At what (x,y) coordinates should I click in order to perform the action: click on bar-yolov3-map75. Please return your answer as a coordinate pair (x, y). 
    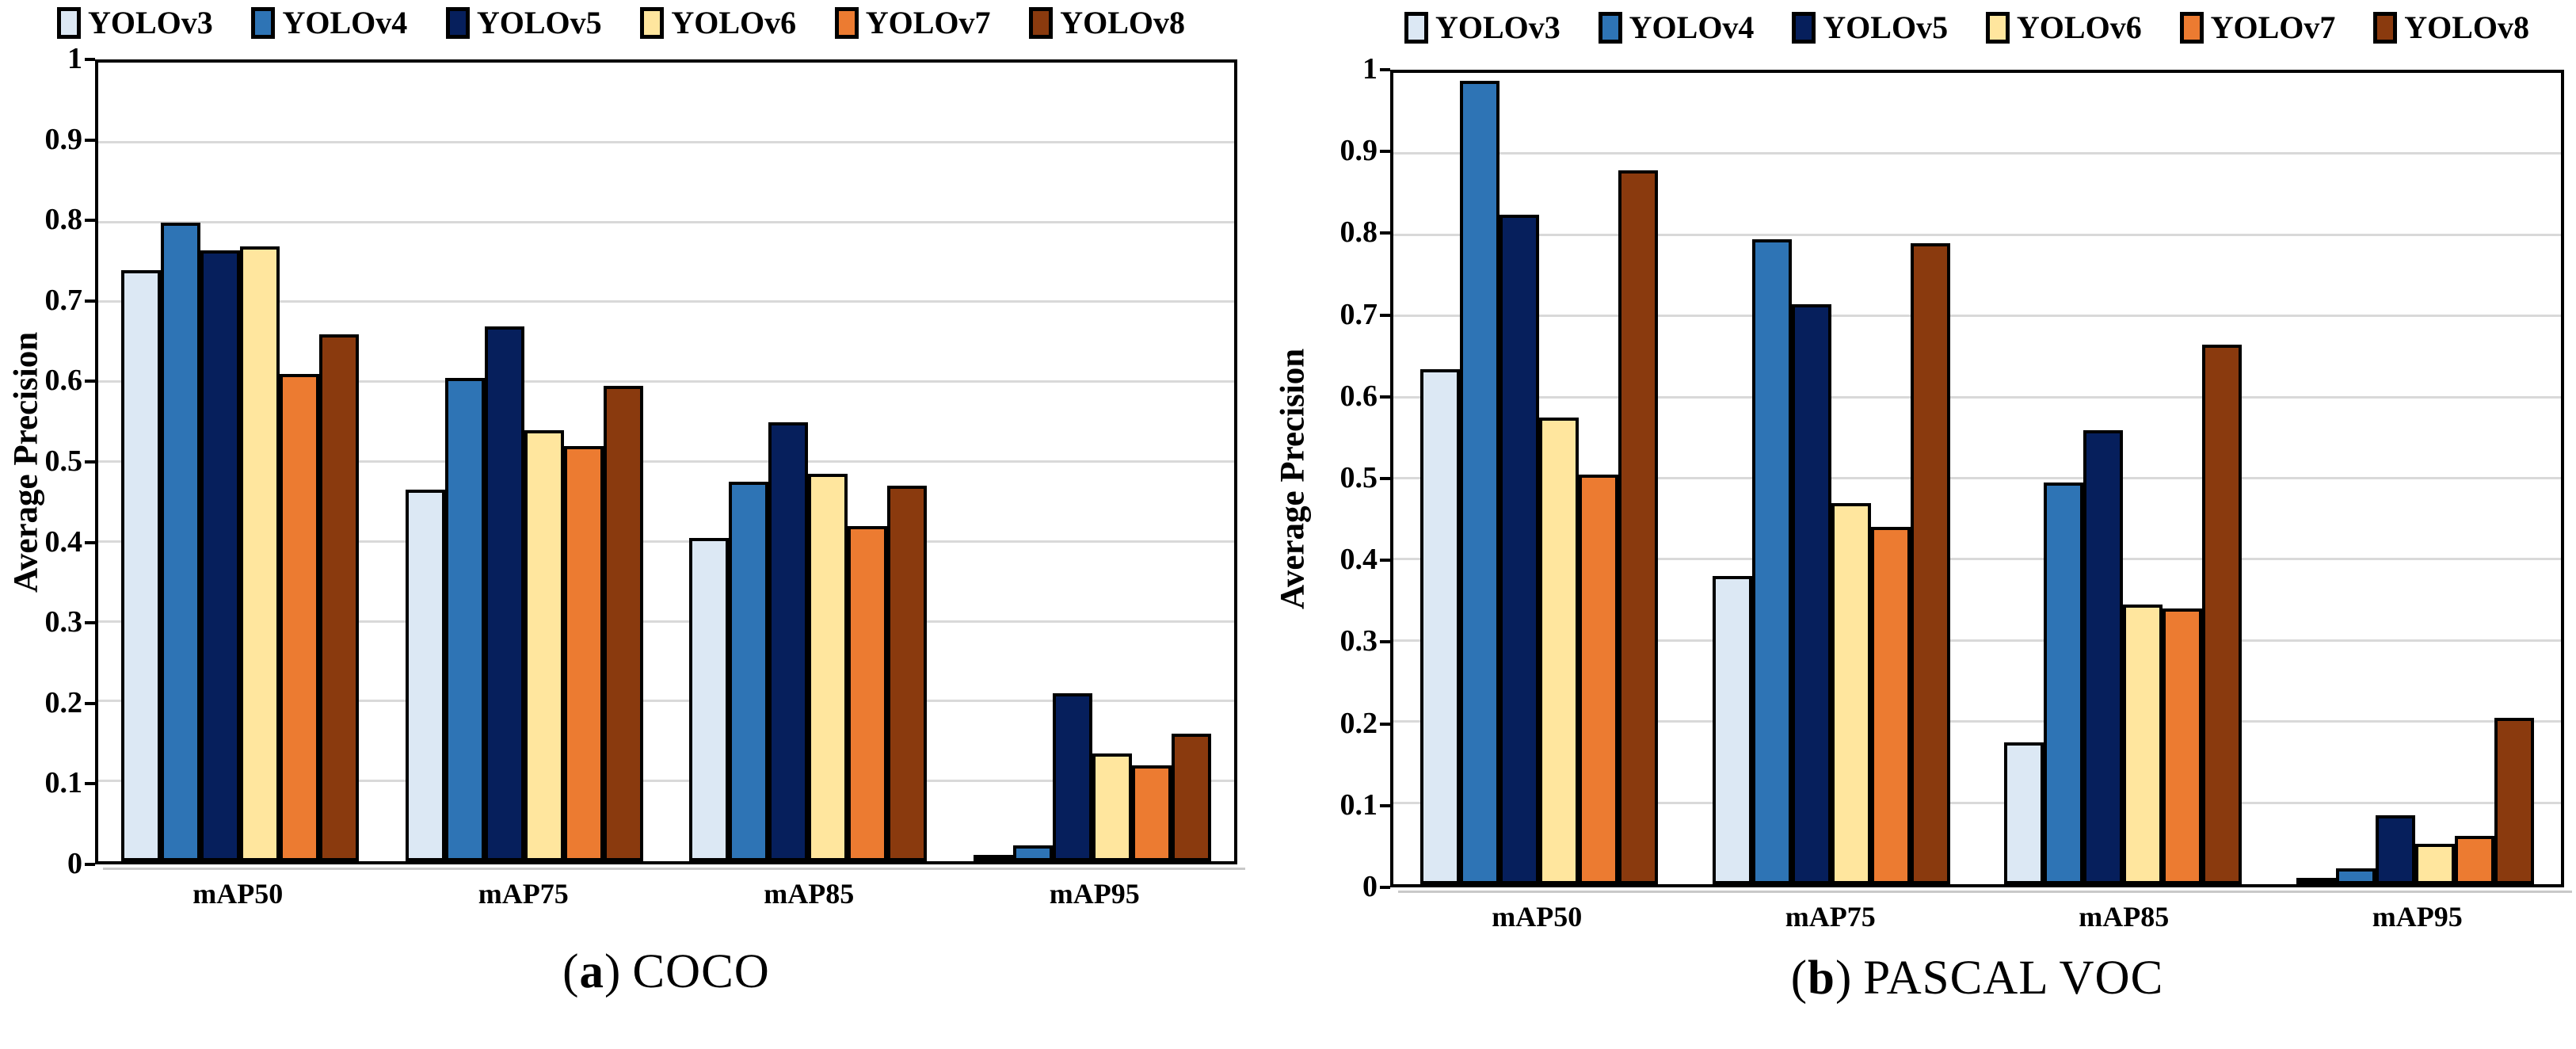
    Looking at the image, I should click on (425, 675).